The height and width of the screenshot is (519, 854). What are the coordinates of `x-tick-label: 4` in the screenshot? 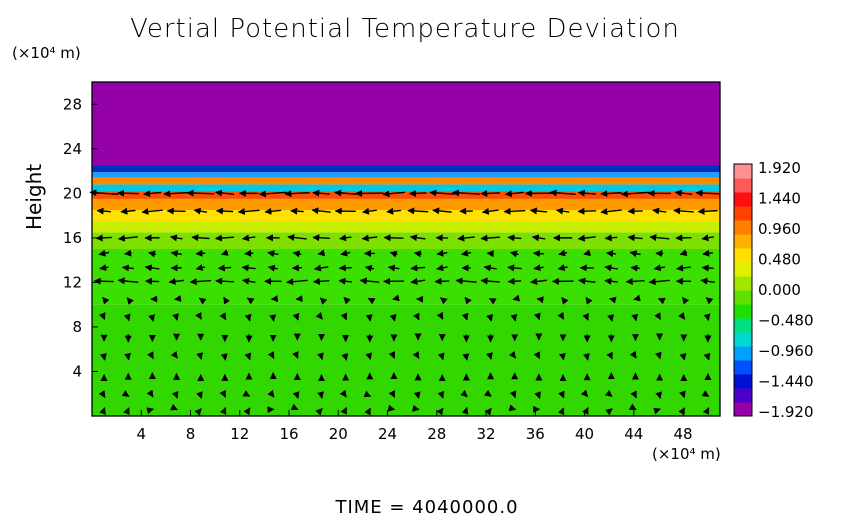 It's located at (141, 434).